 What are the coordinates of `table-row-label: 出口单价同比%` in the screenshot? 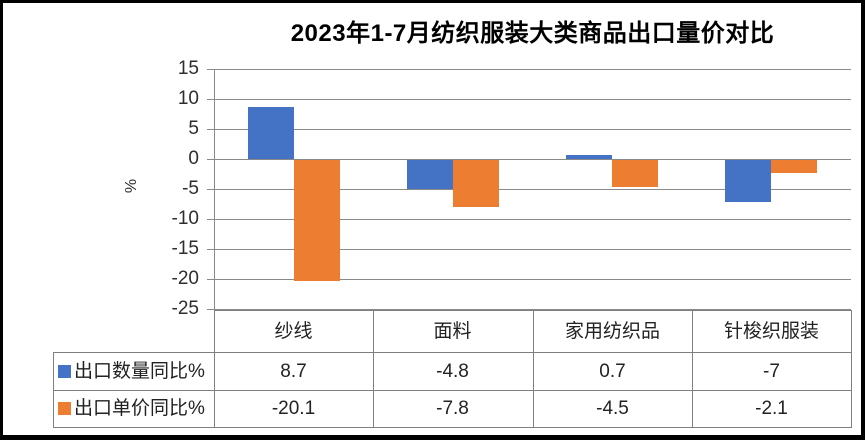 It's located at (135, 409).